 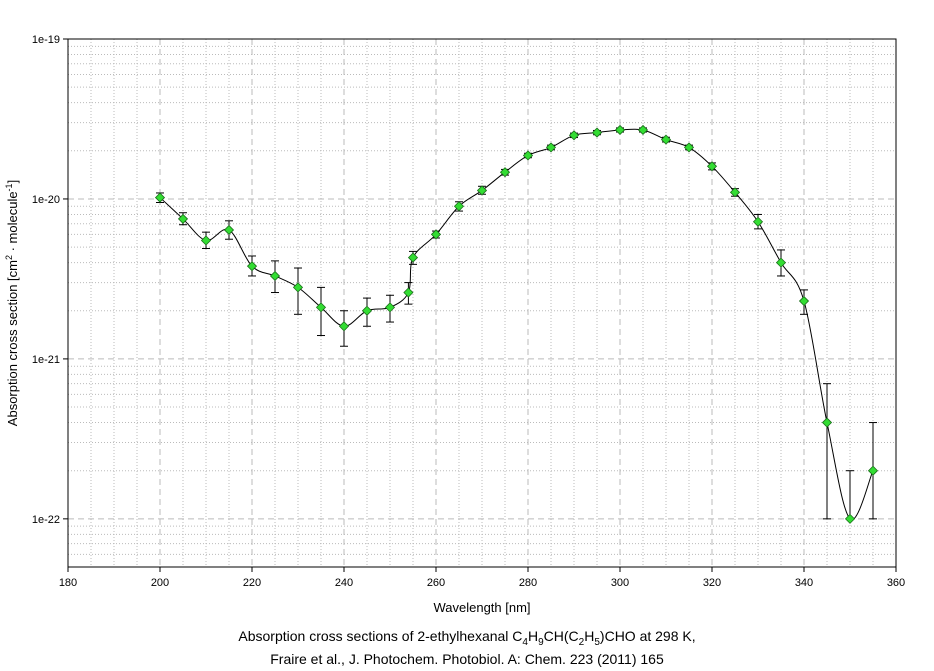 What do you see at coordinates (46, 520) in the screenshot?
I see `y-tick-label: 1e-22` at bounding box center [46, 520].